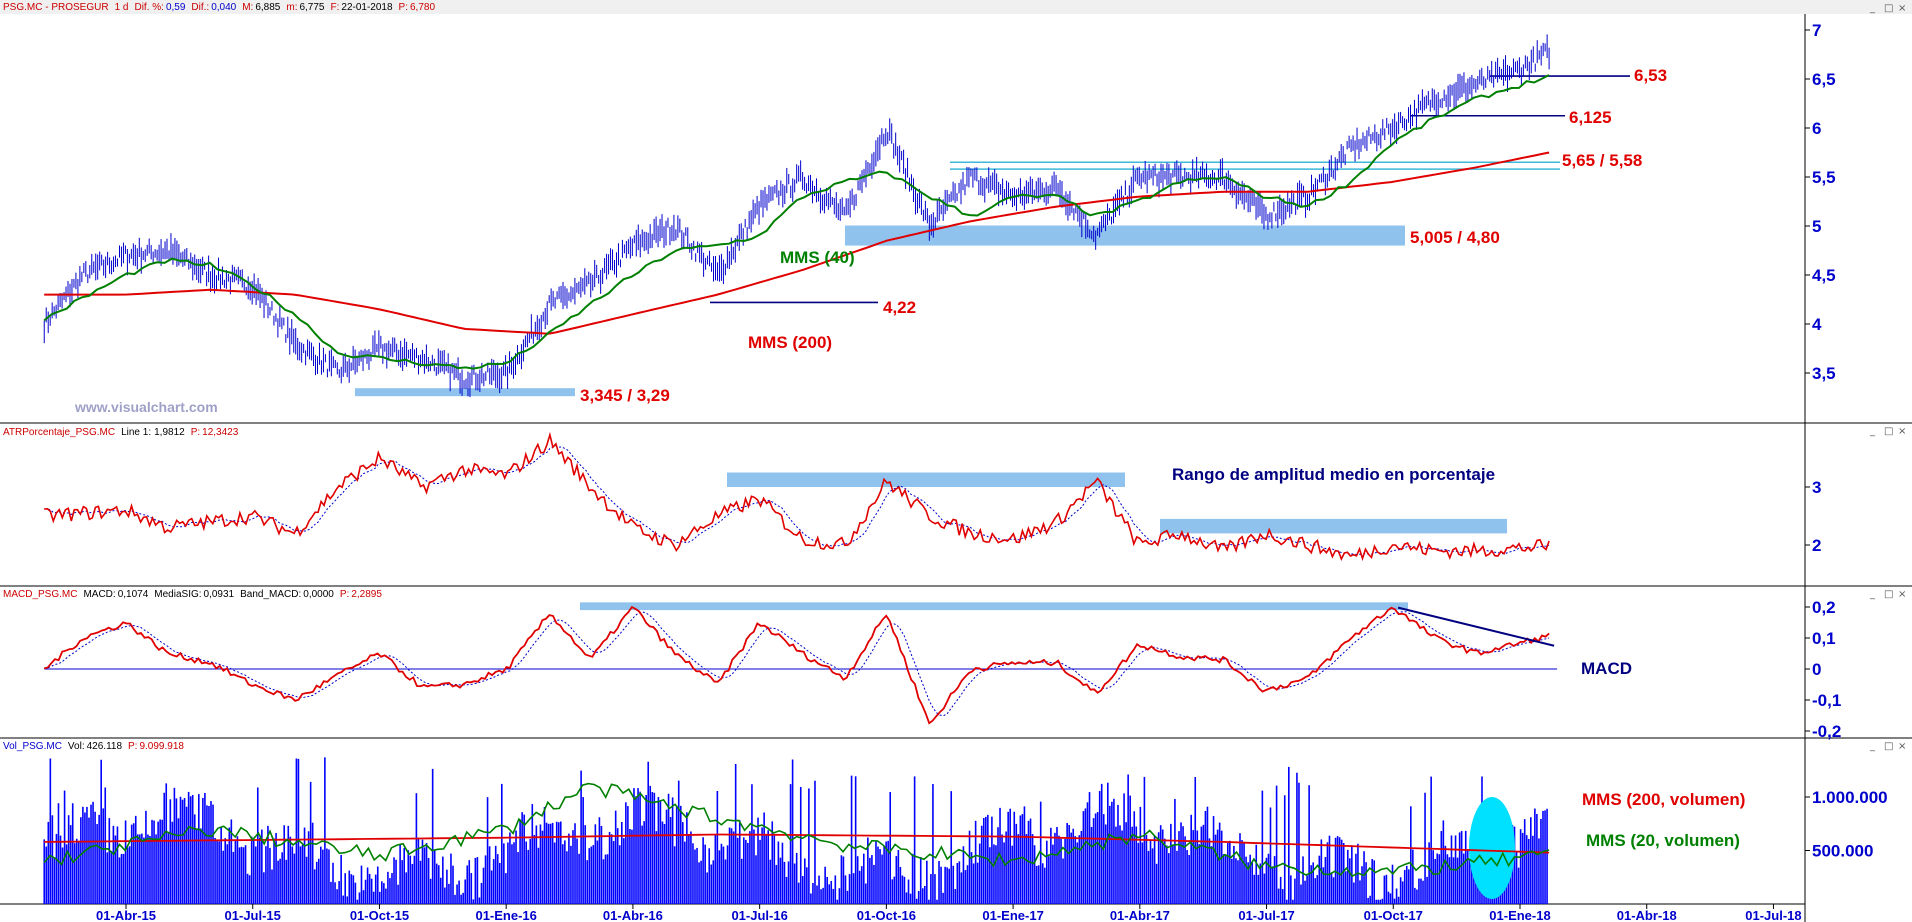 The height and width of the screenshot is (922, 1912). Describe the element at coordinates (146, 407) in the screenshot. I see `watermark: www.visualchart.com` at that location.